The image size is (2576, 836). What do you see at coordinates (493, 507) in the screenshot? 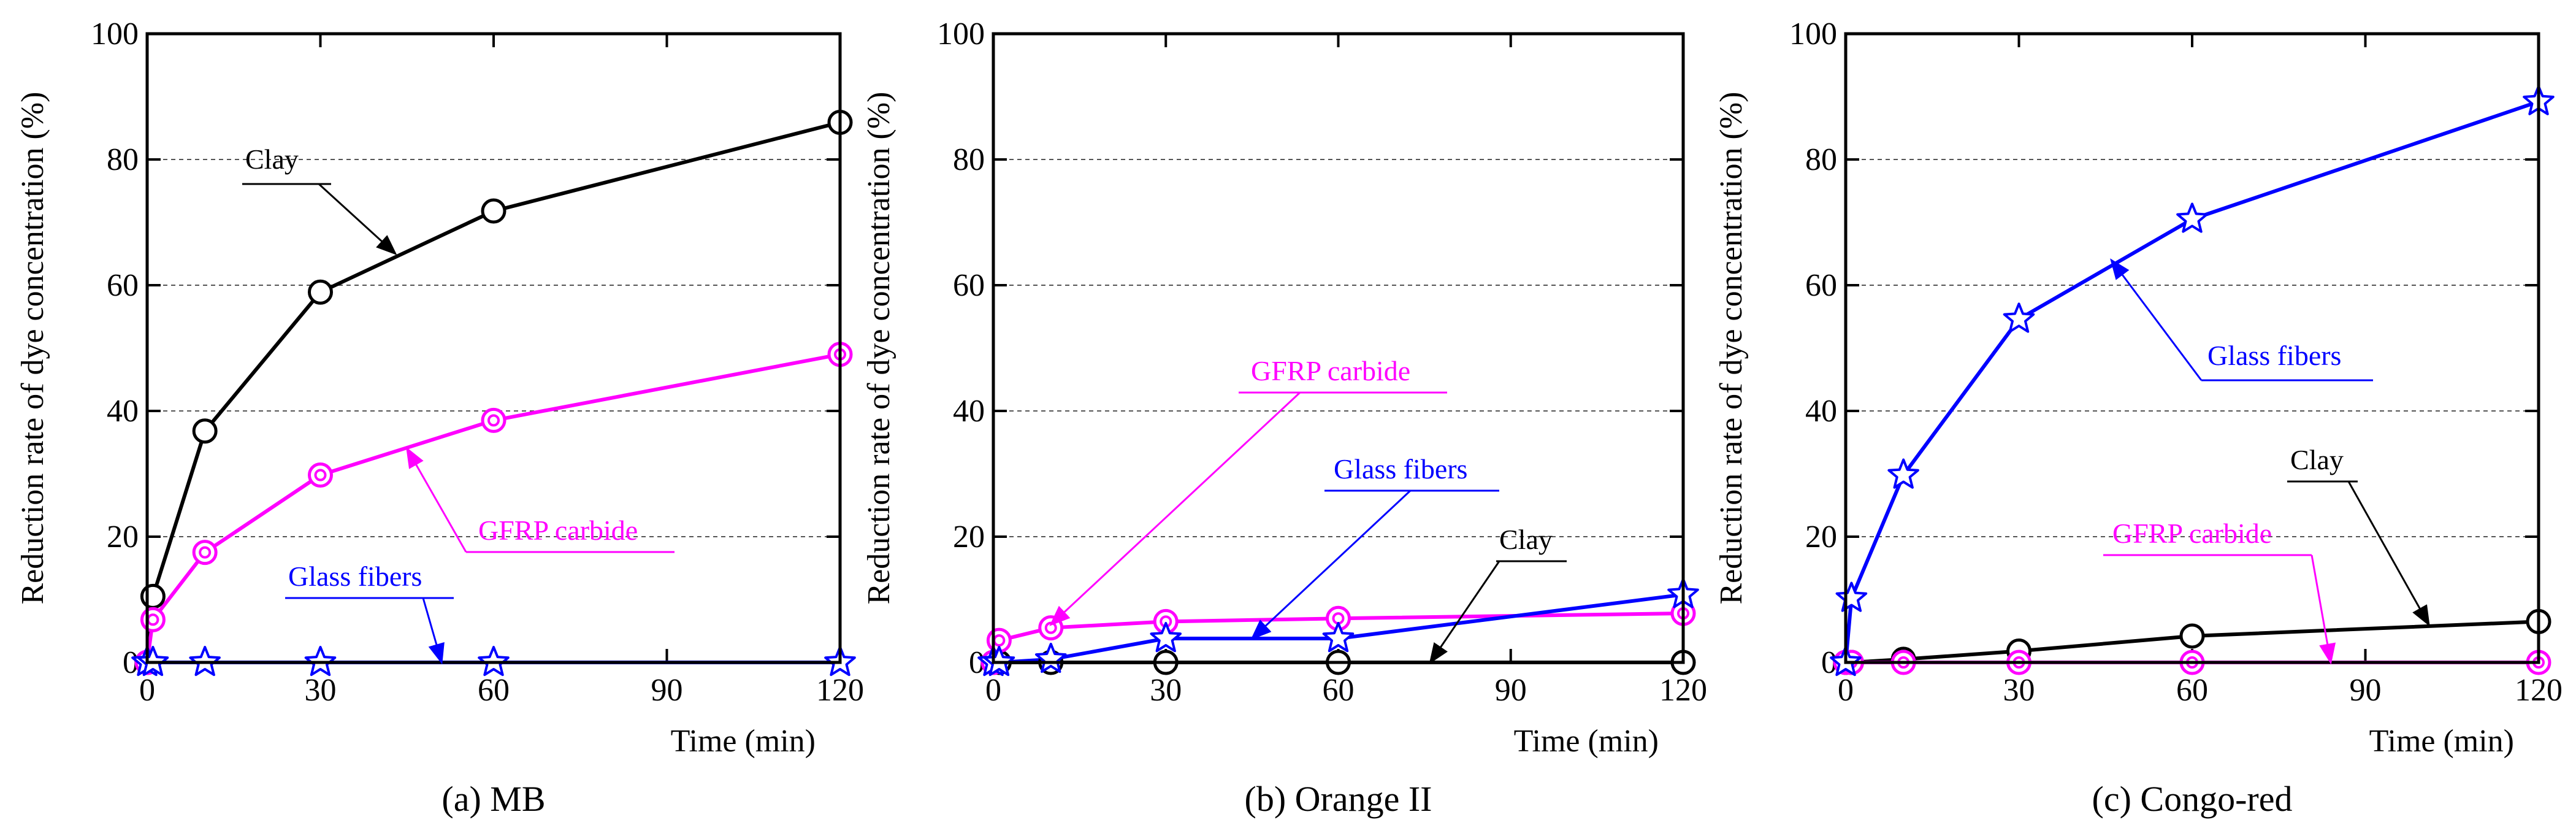
I see `series-line-gfrp-carbide` at bounding box center [493, 507].